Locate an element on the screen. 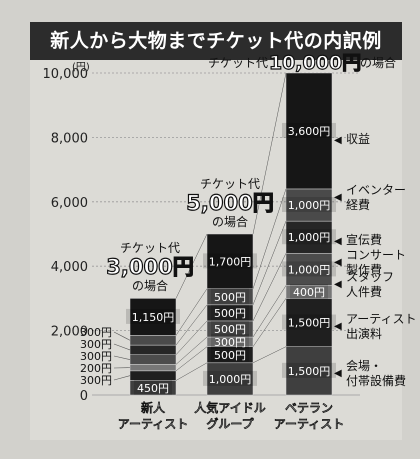  x-category-label: ベテラン is located at coordinates (309, 408).